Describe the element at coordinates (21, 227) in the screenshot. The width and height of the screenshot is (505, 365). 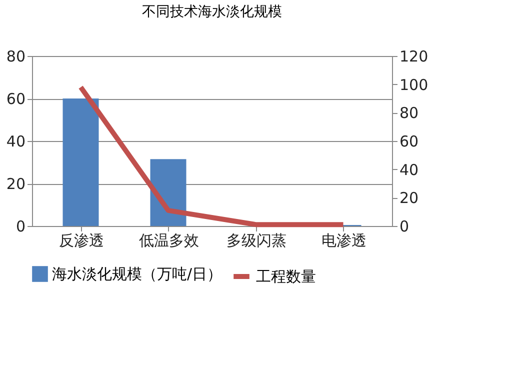
I see `y-tick-label: 0` at that location.